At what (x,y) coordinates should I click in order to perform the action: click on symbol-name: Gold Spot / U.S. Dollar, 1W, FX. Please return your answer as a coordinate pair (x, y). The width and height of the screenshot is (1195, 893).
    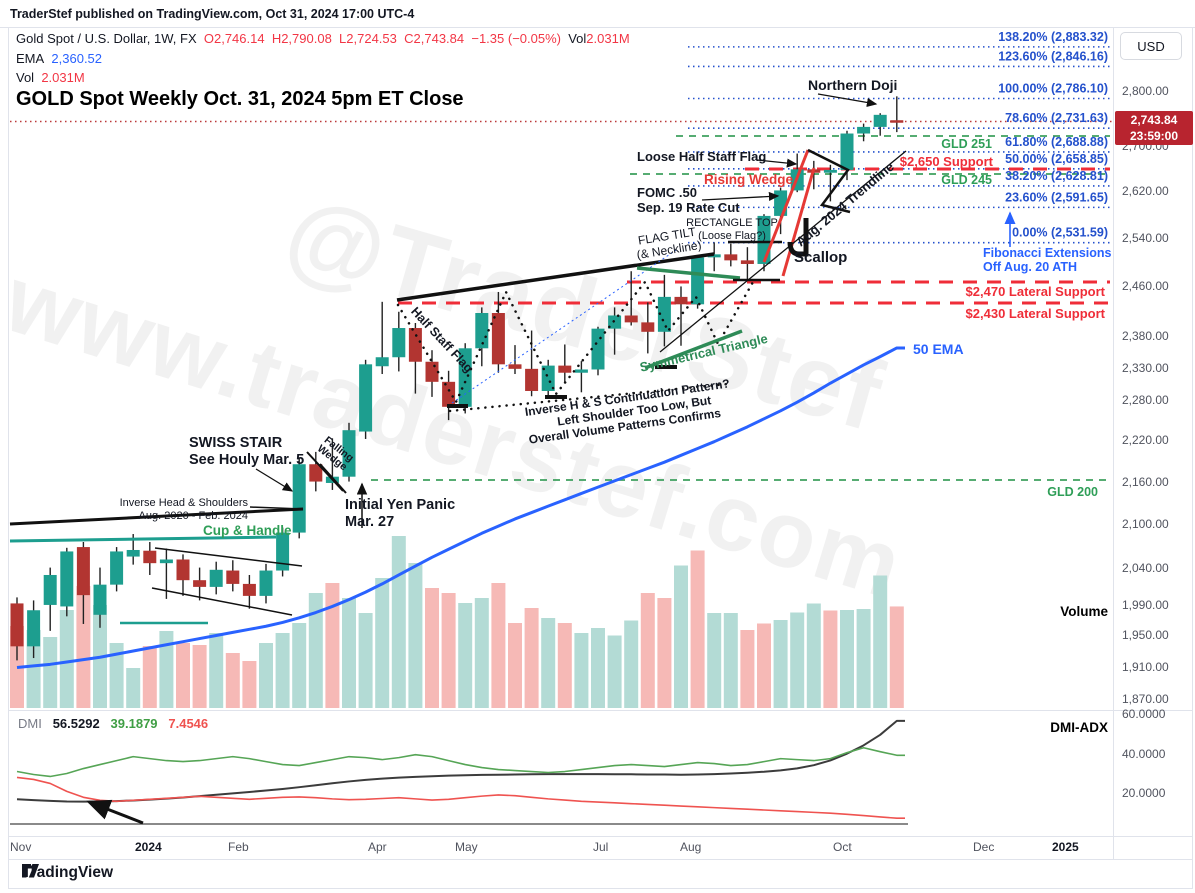
    Looking at the image, I should click on (106, 38).